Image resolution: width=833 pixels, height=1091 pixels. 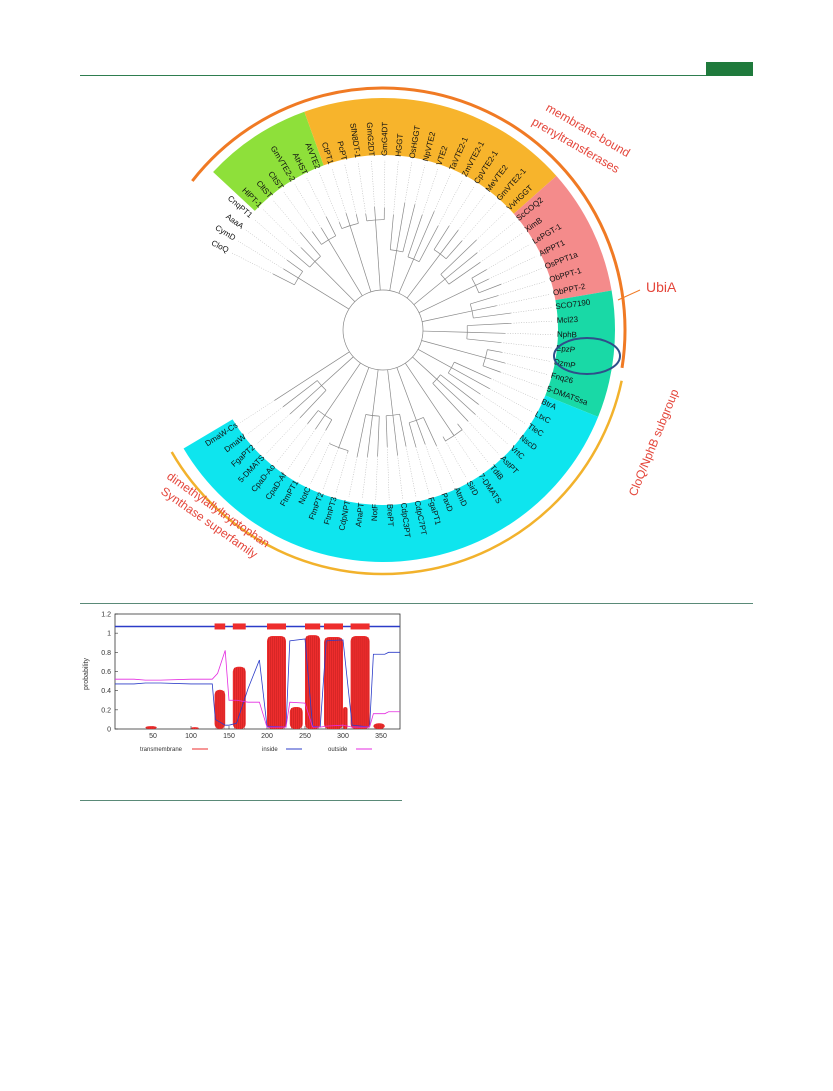 I want to click on leaf-label: DzmP, so click(x=564, y=363).